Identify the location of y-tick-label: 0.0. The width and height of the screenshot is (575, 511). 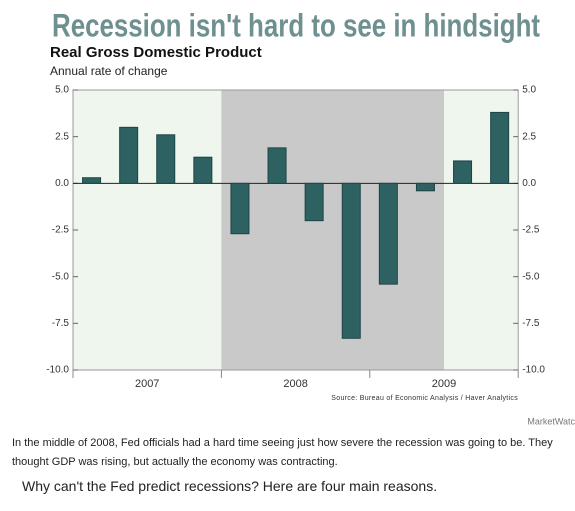
(62, 183).